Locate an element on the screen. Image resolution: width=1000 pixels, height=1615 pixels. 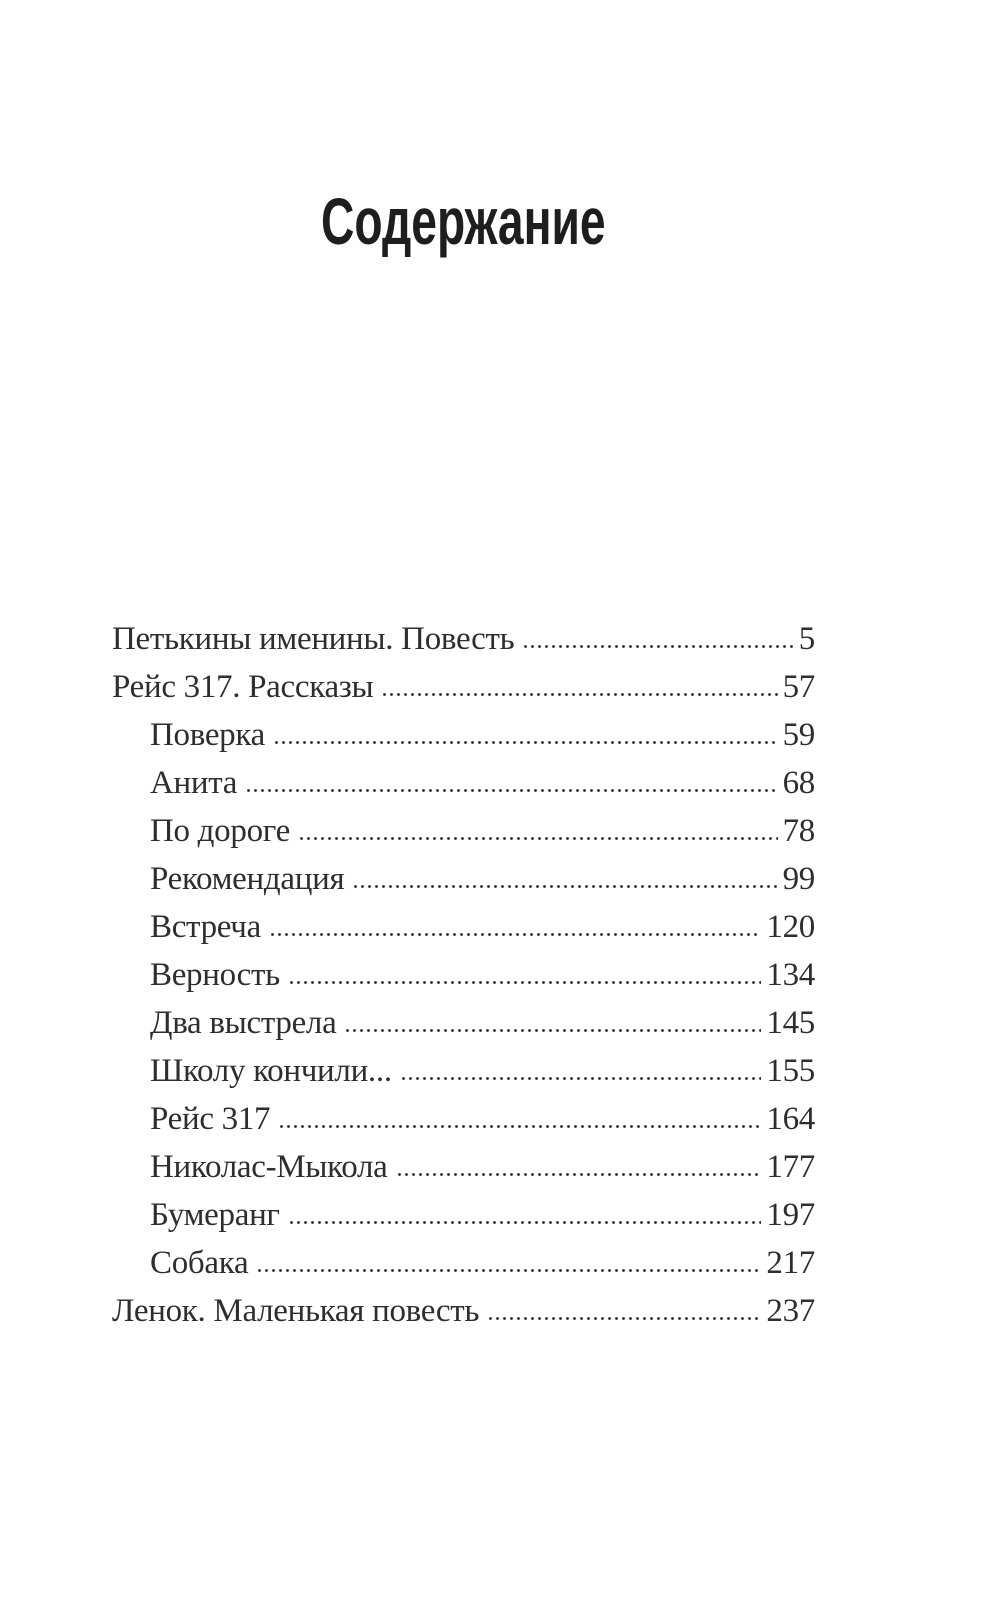
toc-entry-page-number: 197 is located at coordinates (790, 1215).